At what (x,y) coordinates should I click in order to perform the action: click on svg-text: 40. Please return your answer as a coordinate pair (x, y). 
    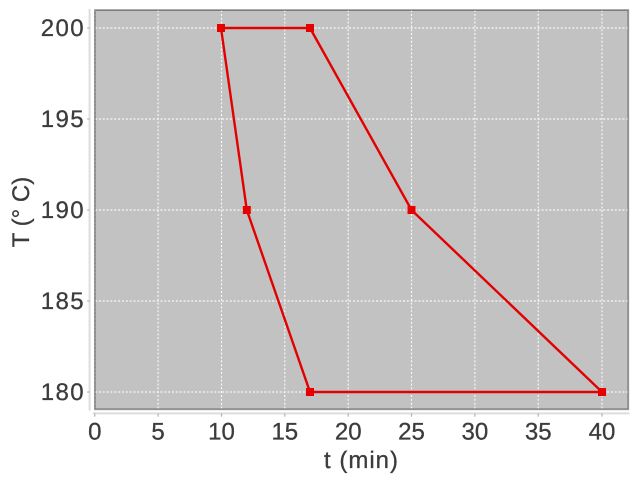
    Looking at the image, I should click on (602, 432).